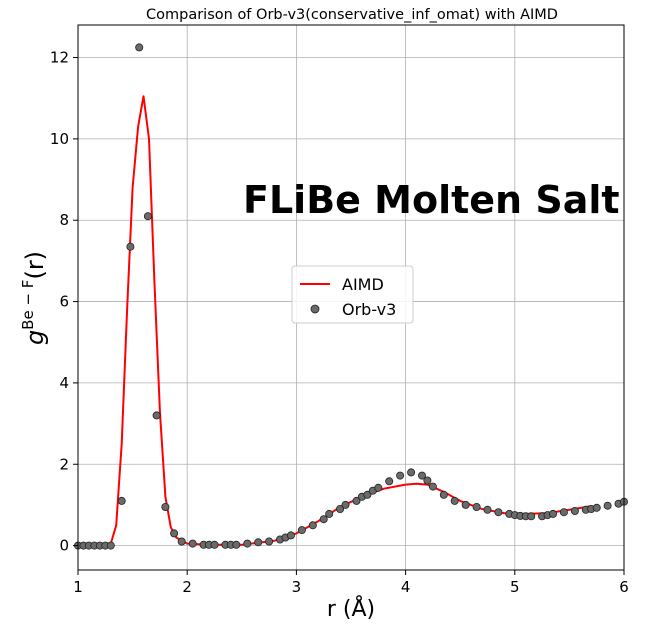 Image resolution: width=649 pixels, height=635 pixels. I want to click on y-tick-label: 0, so click(64, 546).